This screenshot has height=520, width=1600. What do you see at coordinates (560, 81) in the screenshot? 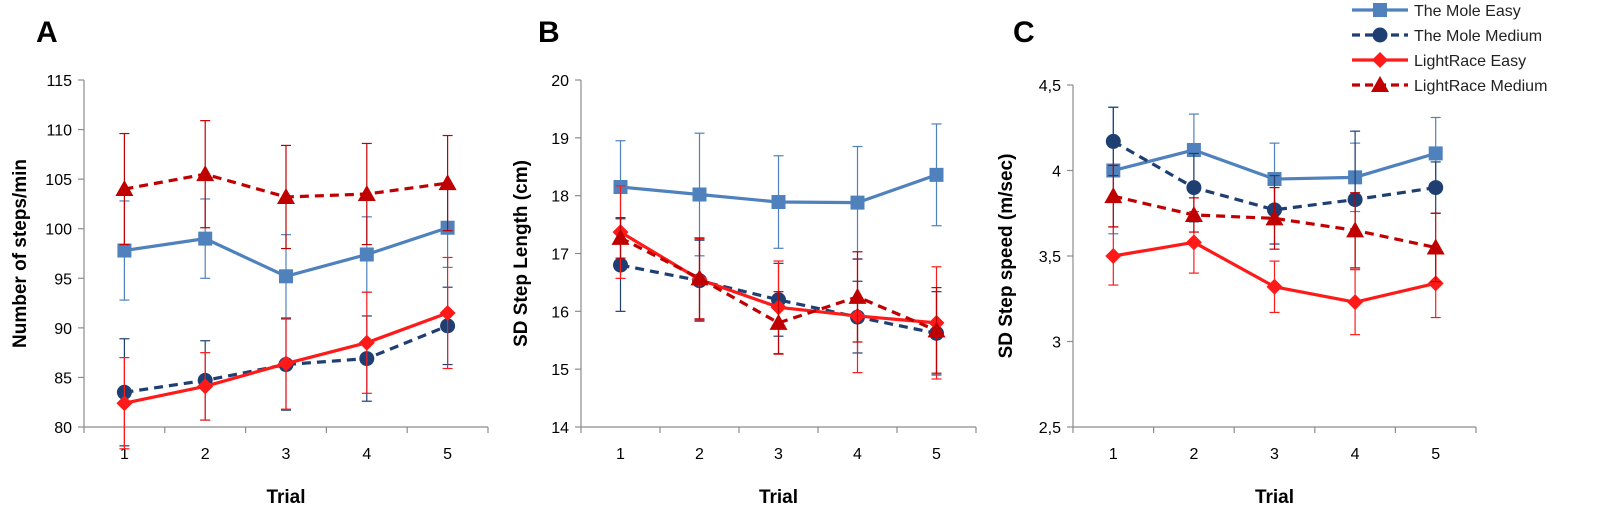
I see `y-tick-label: 20` at bounding box center [560, 81].